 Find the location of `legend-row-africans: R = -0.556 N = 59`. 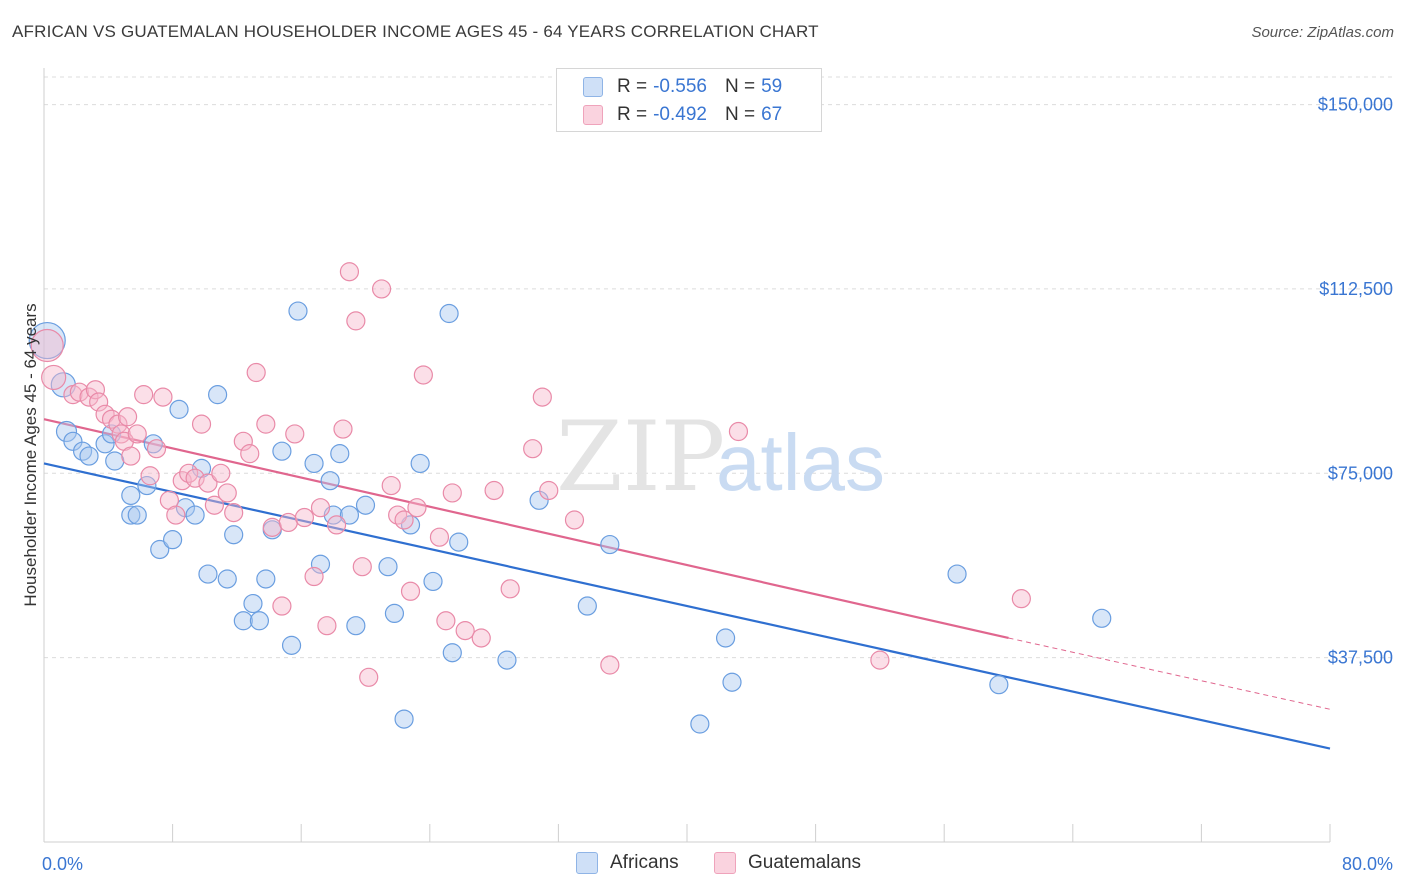

legend-row-africans: R = -0.556 N = 59 is located at coordinates (682, 87).